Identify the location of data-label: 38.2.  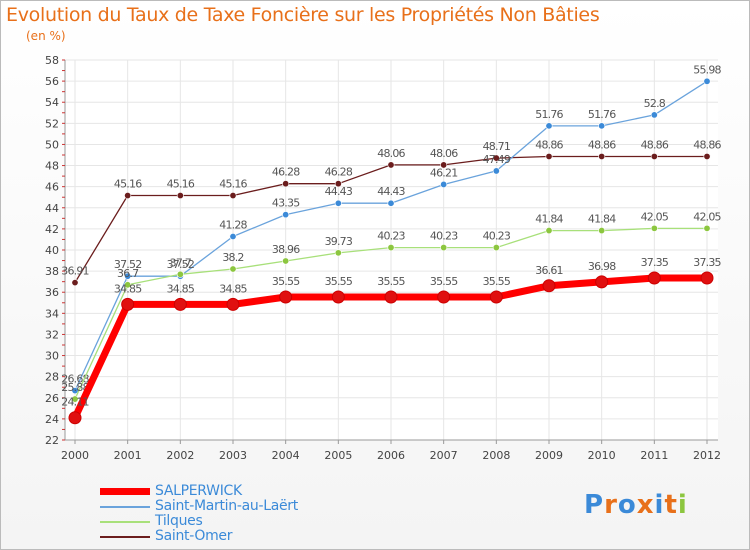
(232, 257).